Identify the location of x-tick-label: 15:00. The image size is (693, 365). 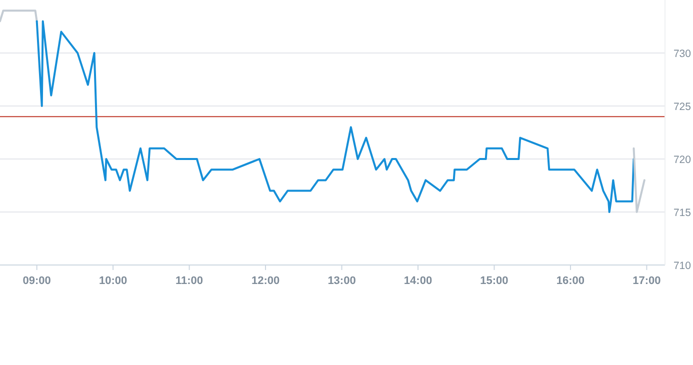
(494, 281).